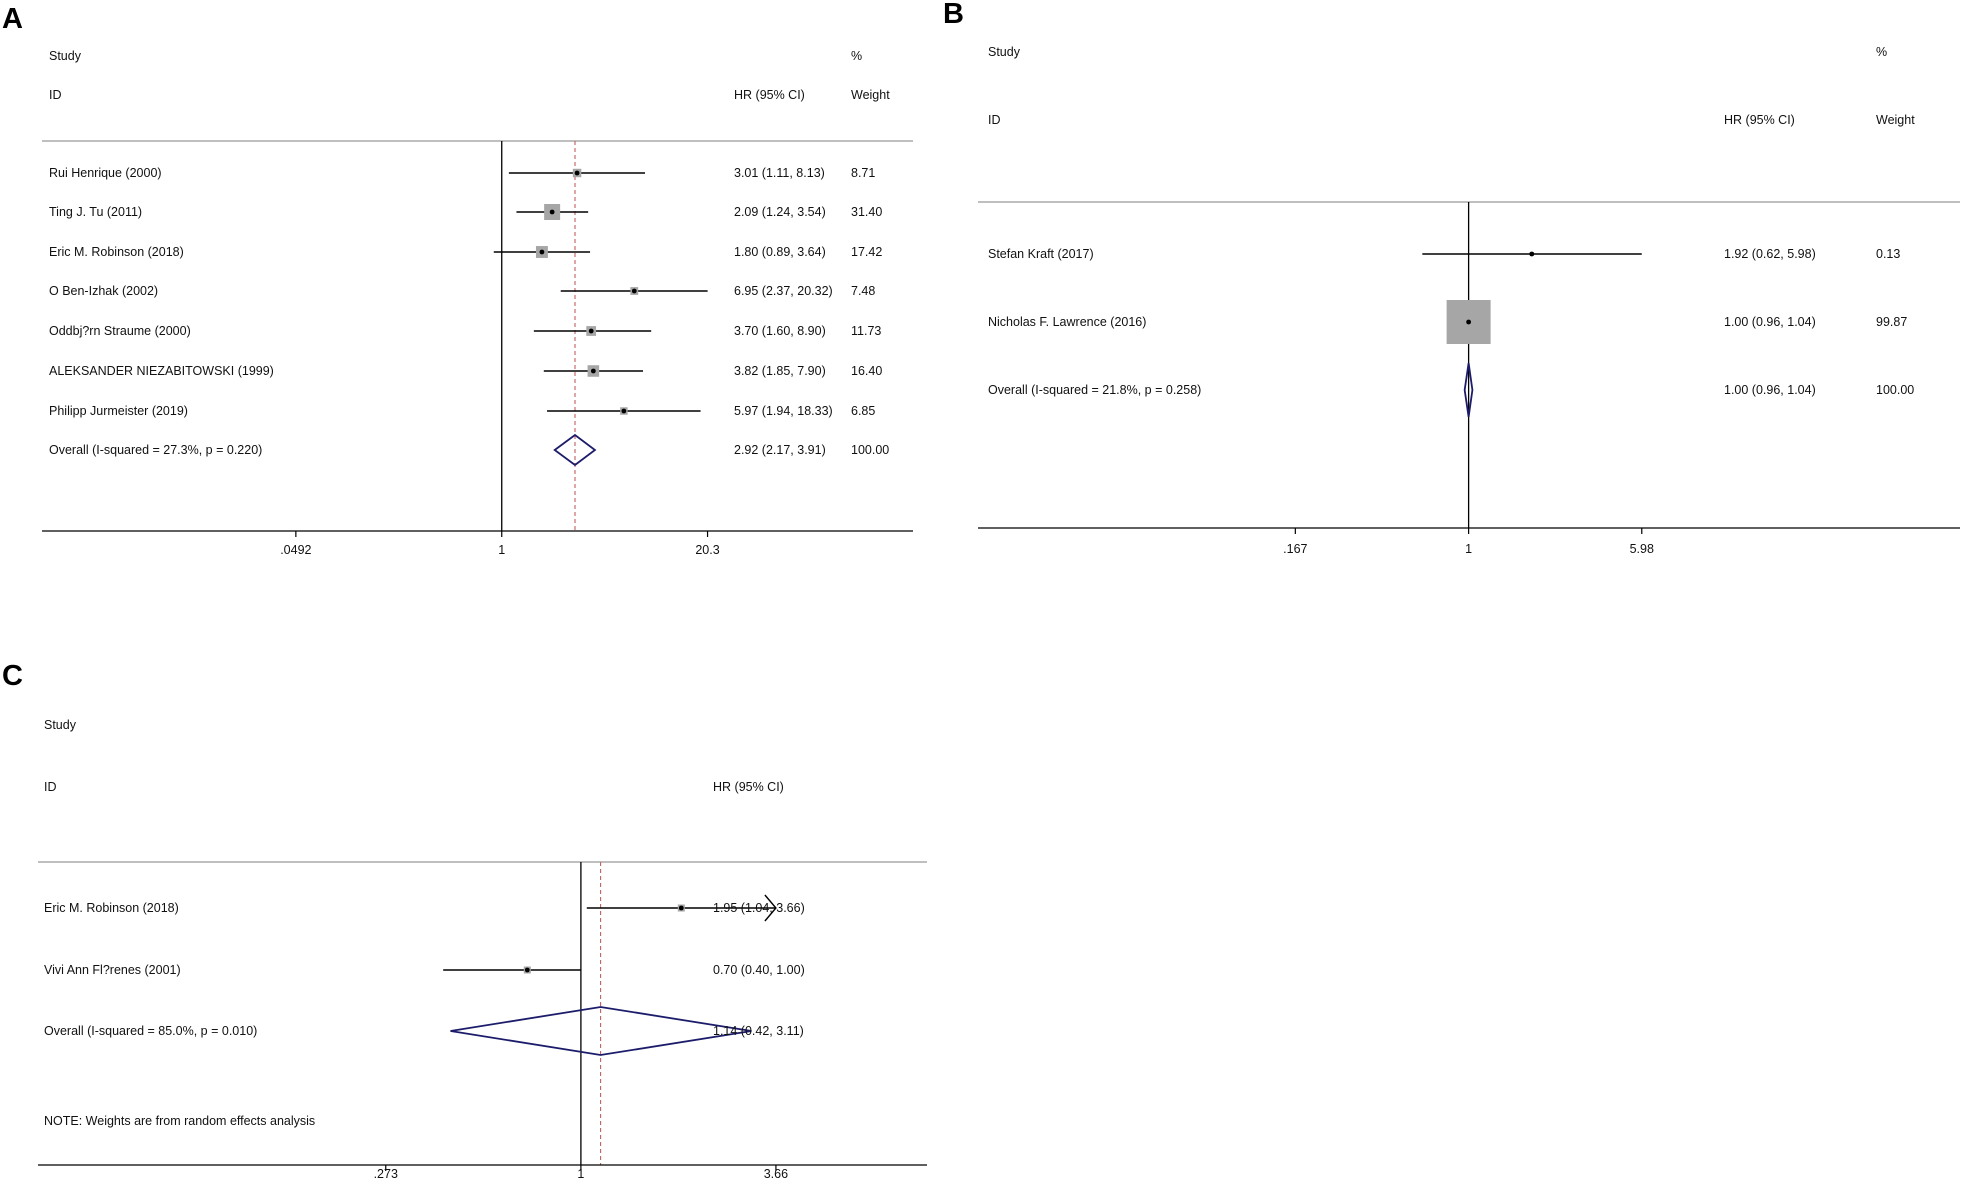  What do you see at coordinates (779, 173) in the screenshot?
I see `hr-value: 3.01 (1.11, 8.13)` at bounding box center [779, 173].